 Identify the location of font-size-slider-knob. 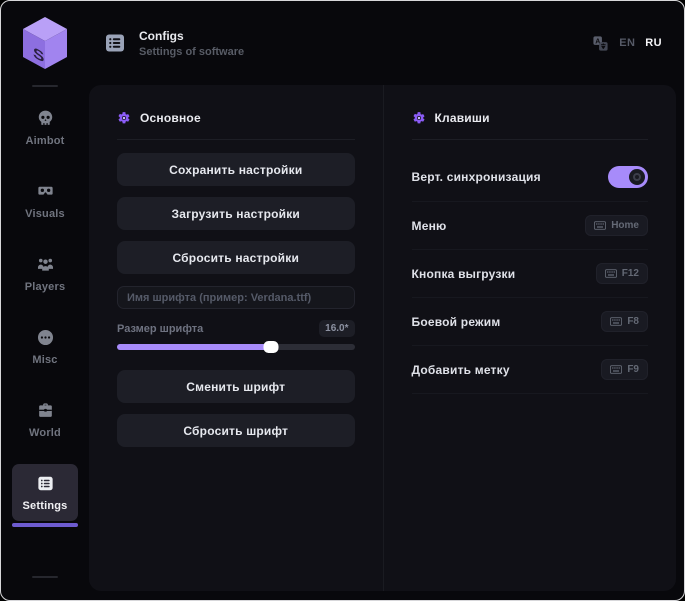
(271, 347).